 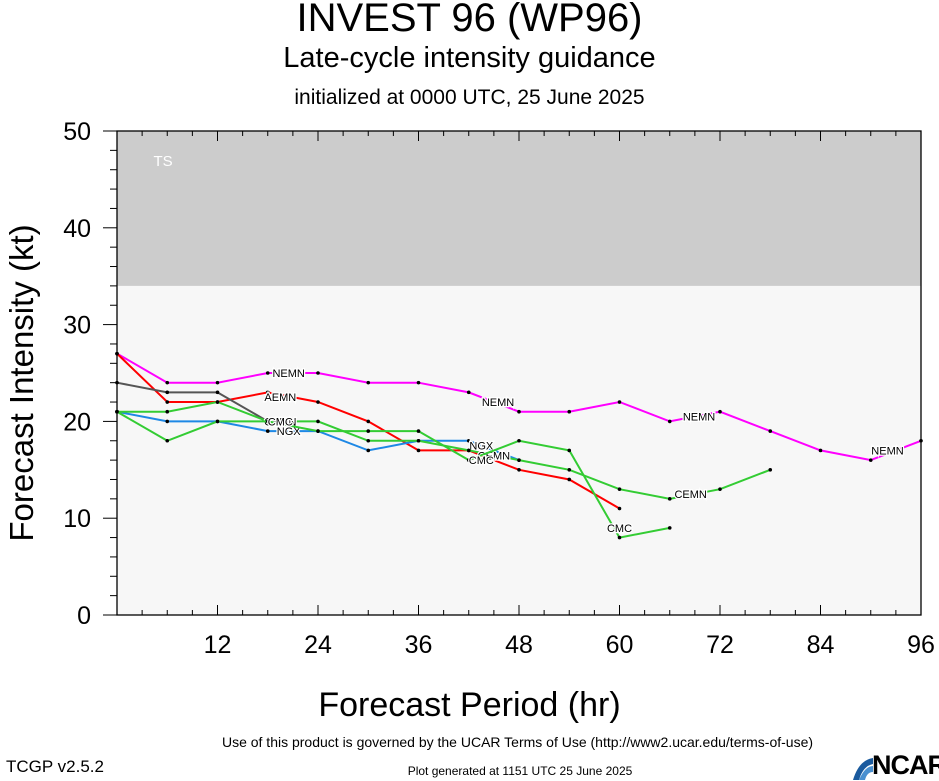 What do you see at coordinates (77, 519) in the screenshot?
I see `y-tick-label: 10` at bounding box center [77, 519].